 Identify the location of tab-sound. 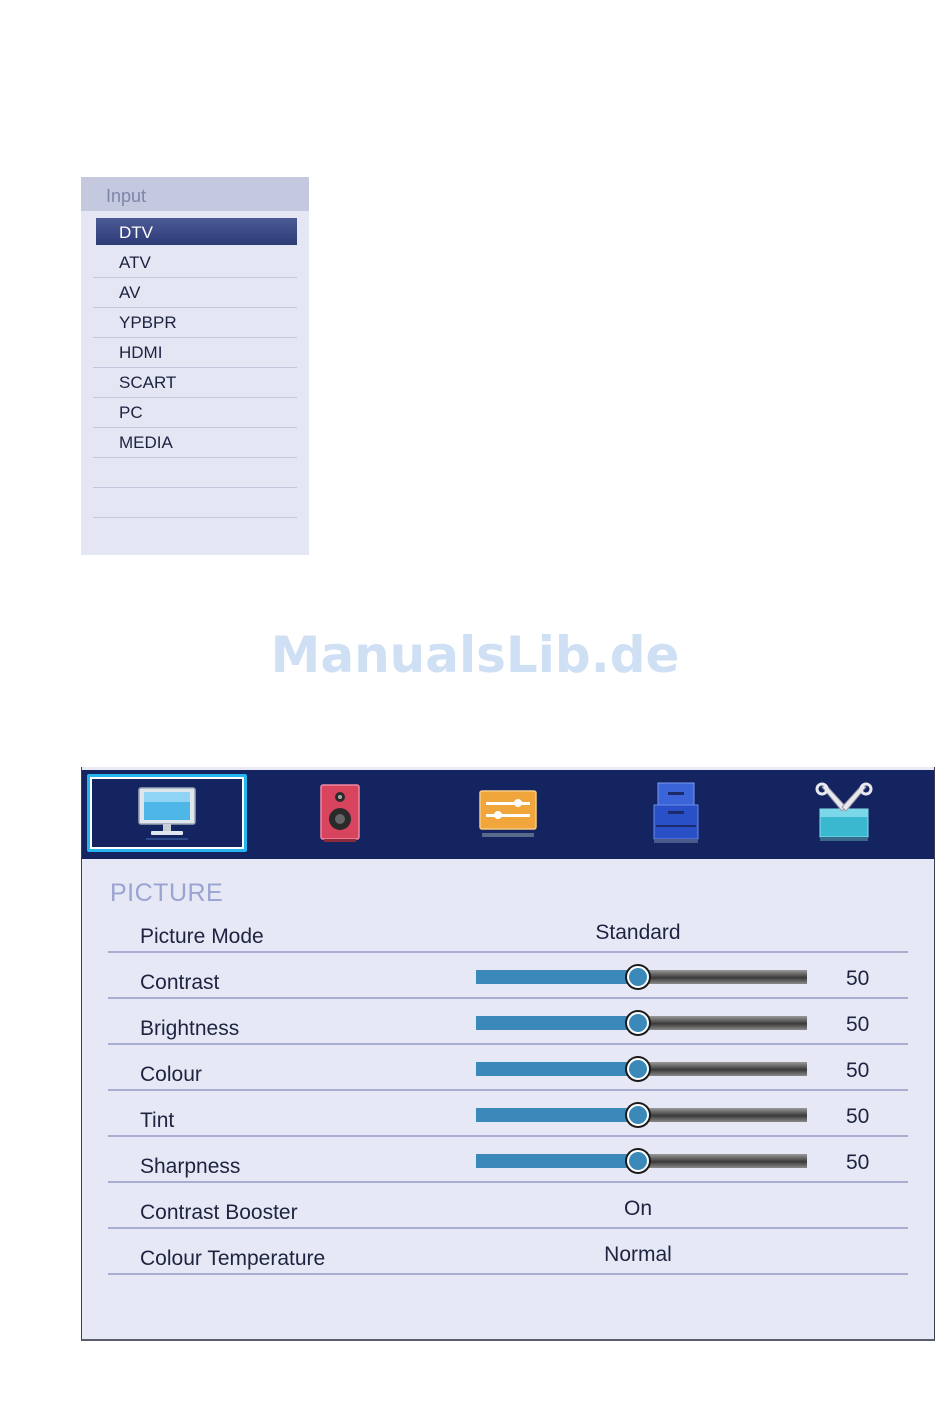
(340, 813).